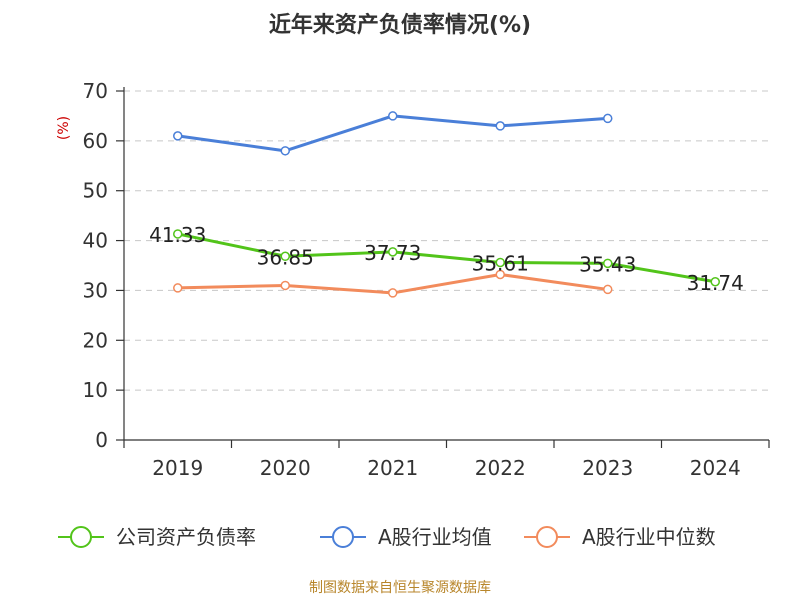 The width and height of the screenshot is (800, 600). What do you see at coordinates (500, 274) in the screenshot?
I see `data-point-s2-2022` at bounding box center [500, 274].